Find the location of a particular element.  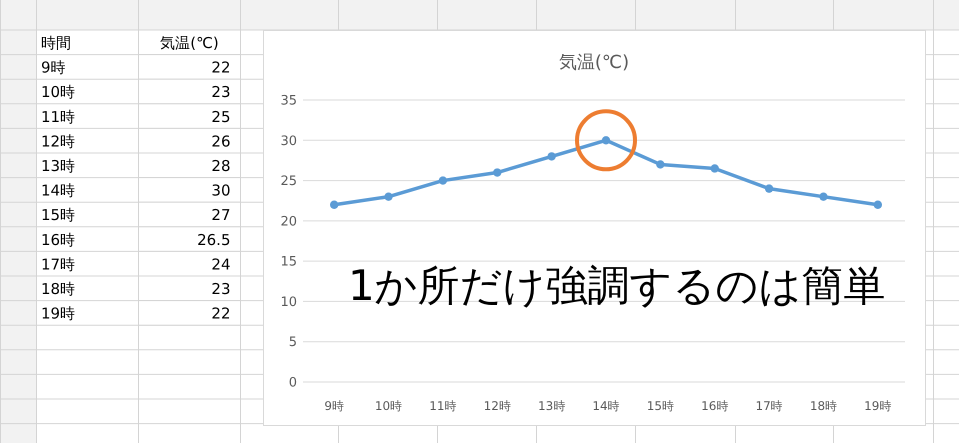

cell-label: 24 is located at coordinates (220, 264).